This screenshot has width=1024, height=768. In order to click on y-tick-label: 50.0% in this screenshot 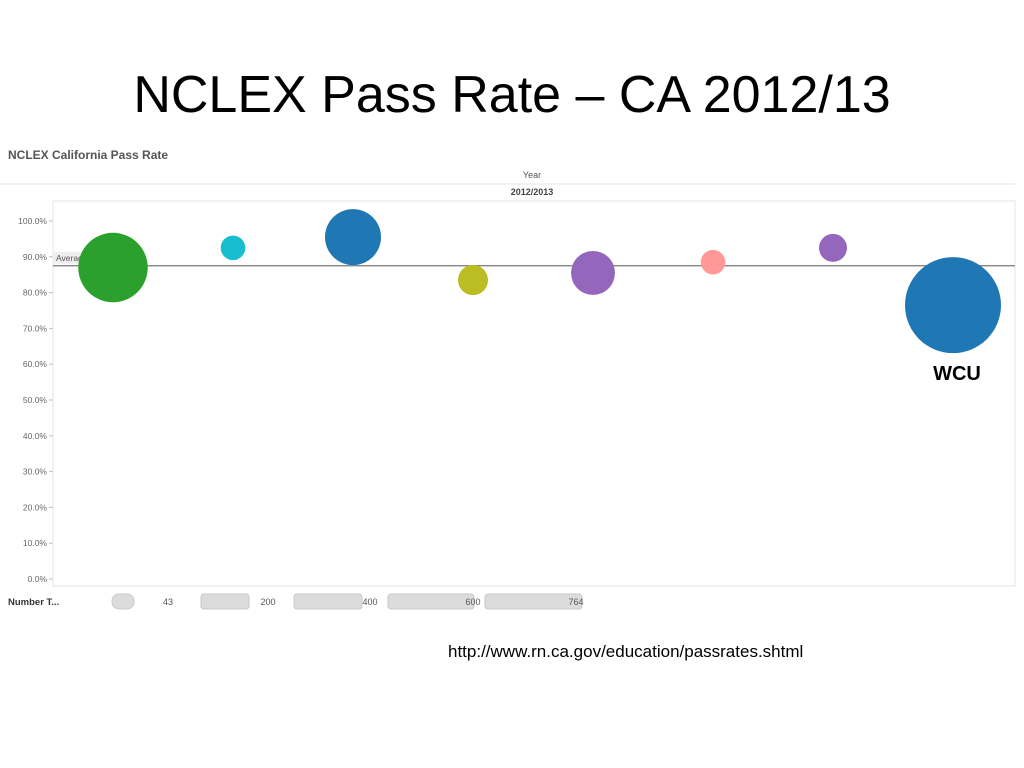, I will do `click(35, 400)`.